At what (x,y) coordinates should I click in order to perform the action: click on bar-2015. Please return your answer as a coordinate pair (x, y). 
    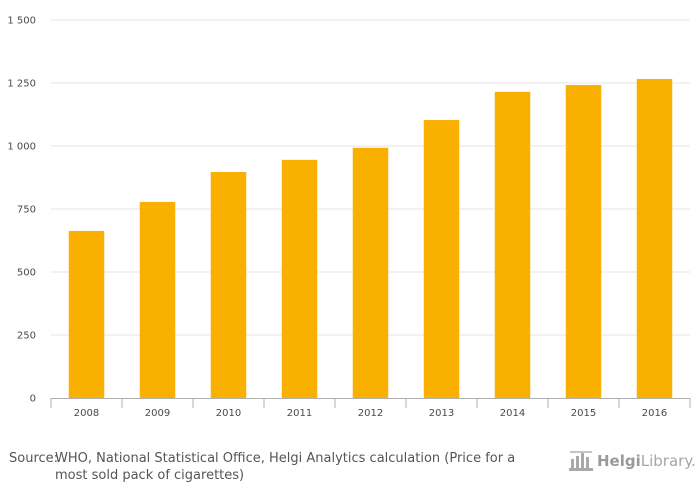
    Looking at the image, I should click on (583, 242).